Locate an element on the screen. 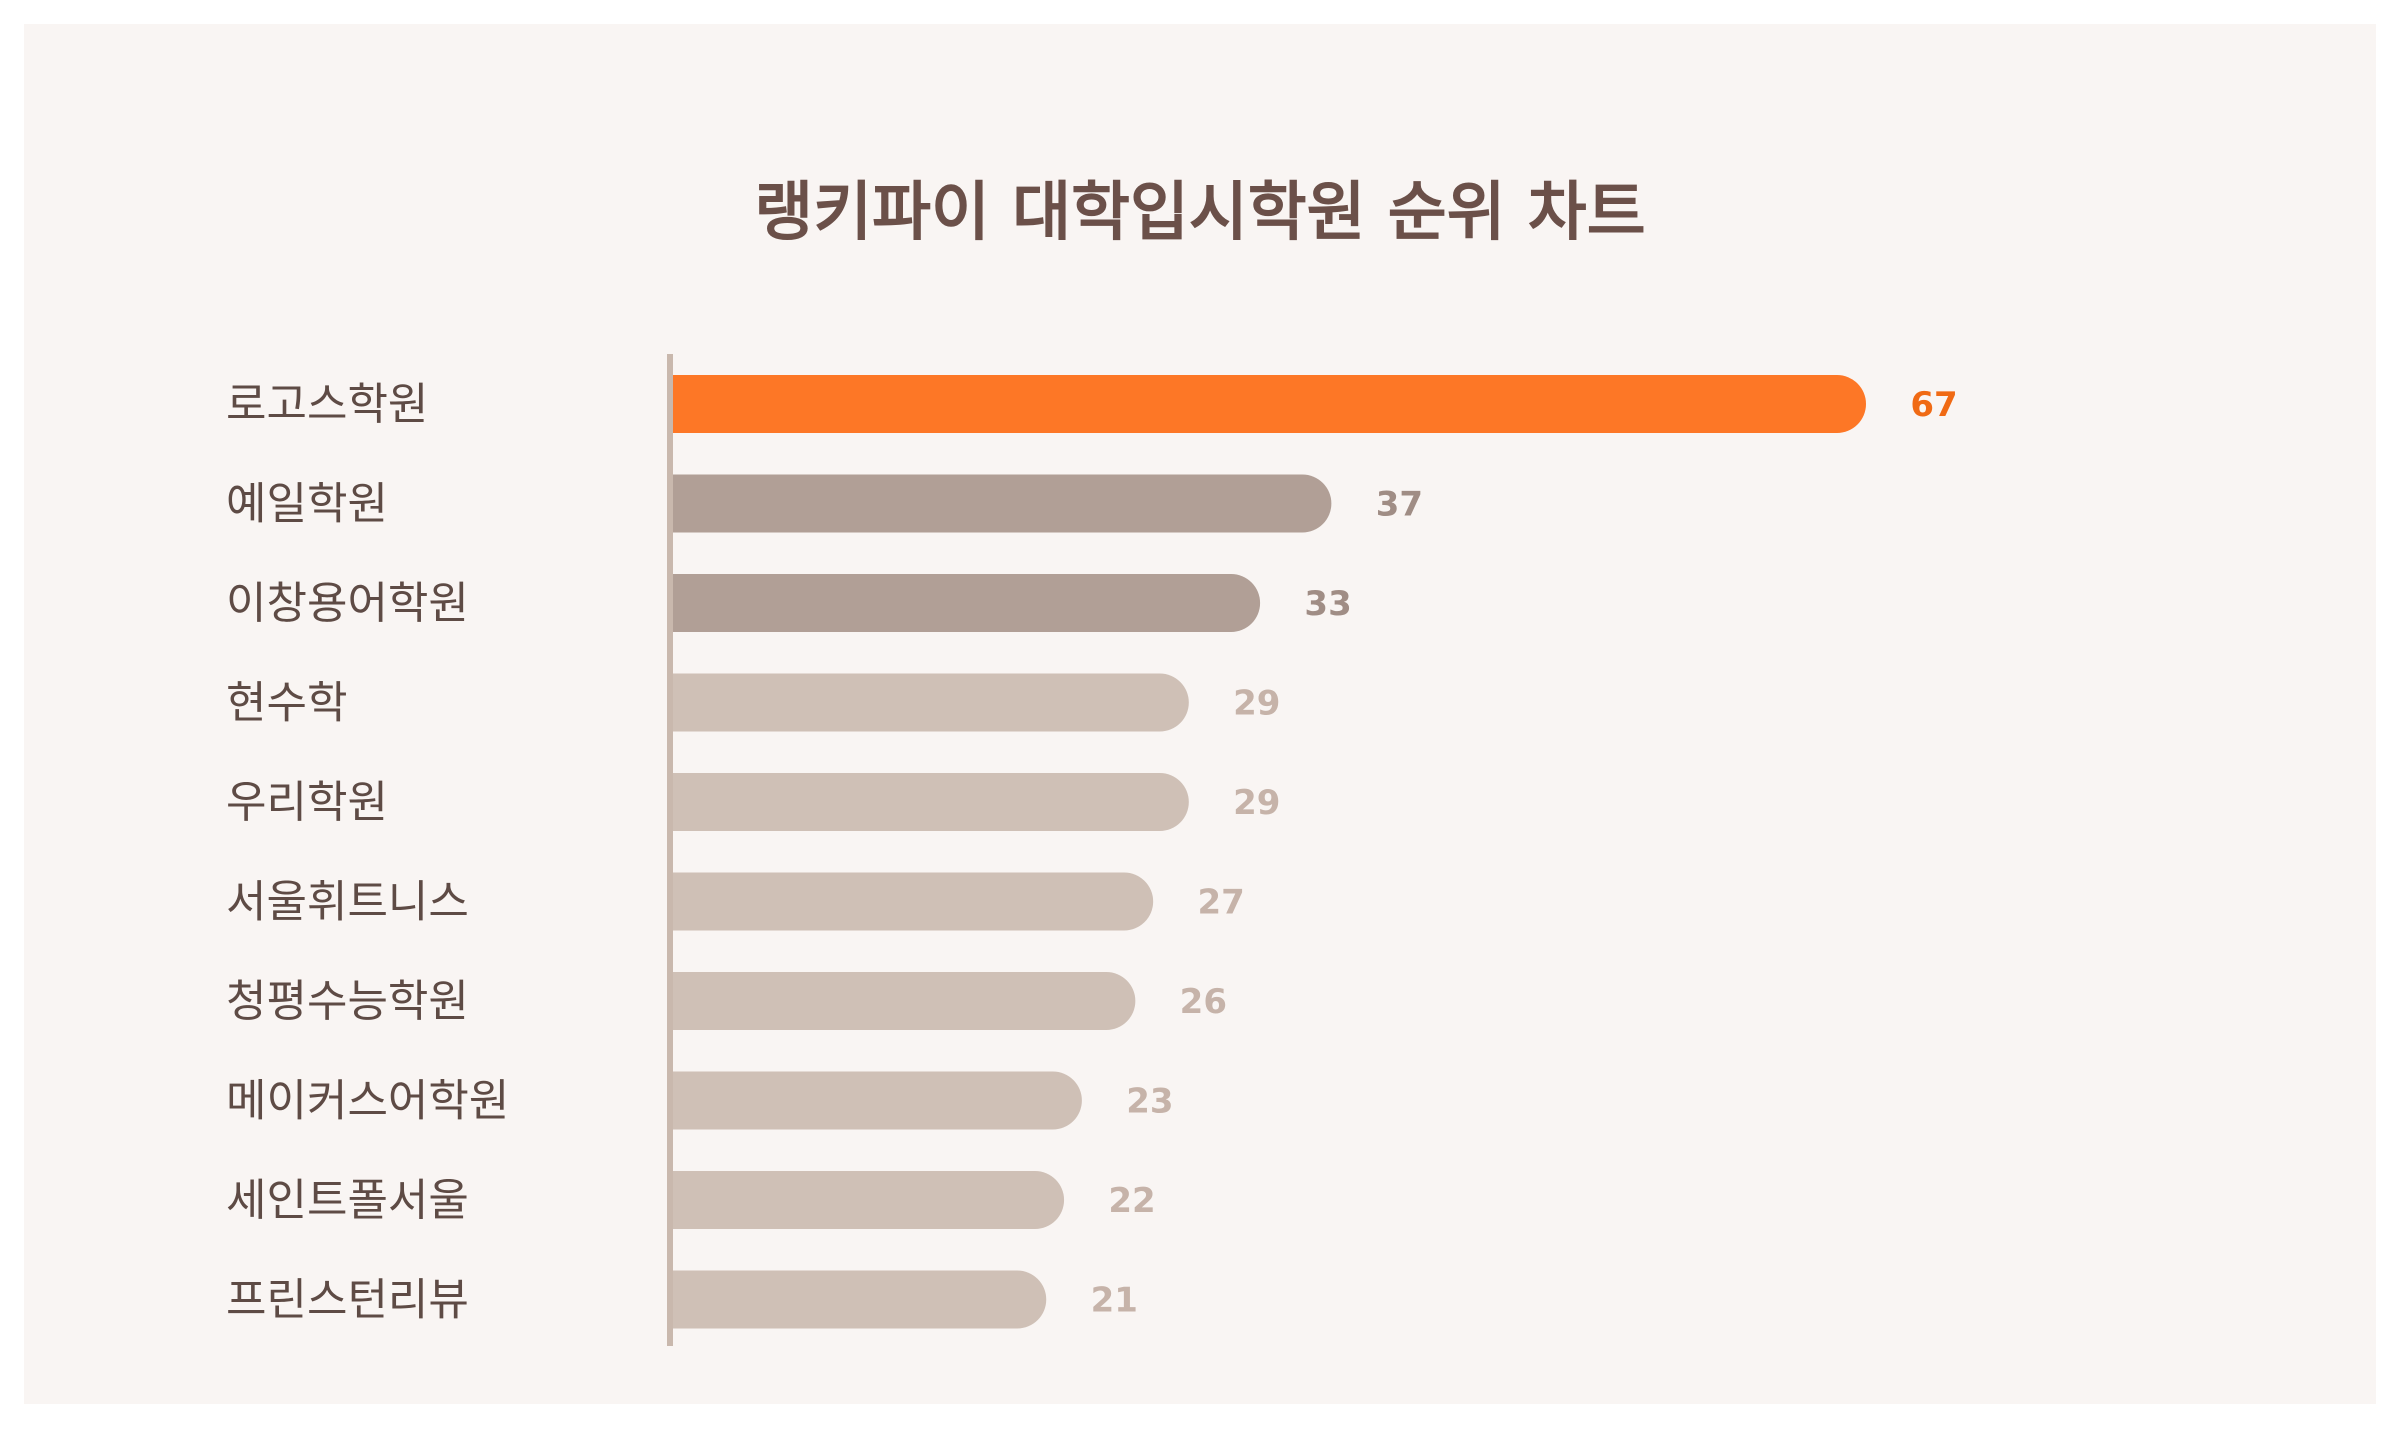  value-label: 27 is located at coordinates (1221, 903).